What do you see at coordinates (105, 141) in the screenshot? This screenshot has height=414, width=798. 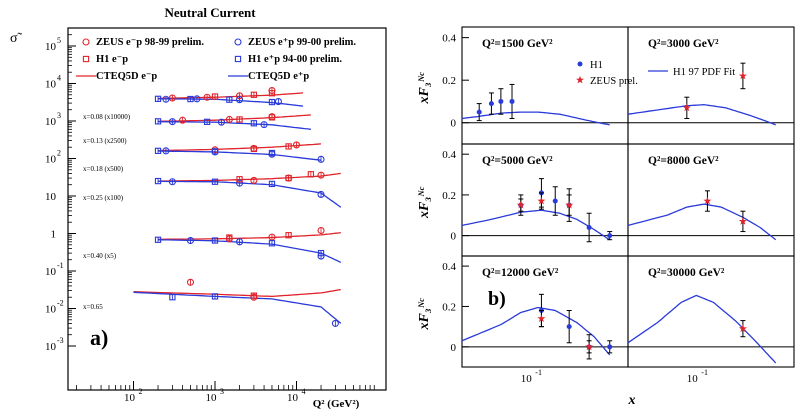 I see `bin-label: x=0.13 (x2500)` at bounding box center [105, 141].